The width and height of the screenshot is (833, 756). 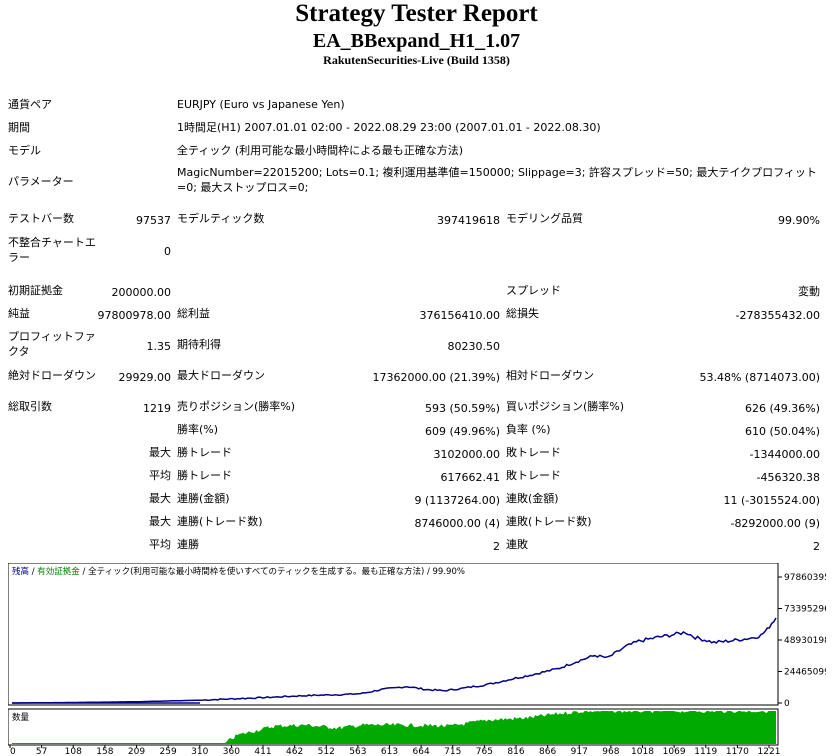 I want to click on x-tick-label: 1221, so click(x=769, y=751).